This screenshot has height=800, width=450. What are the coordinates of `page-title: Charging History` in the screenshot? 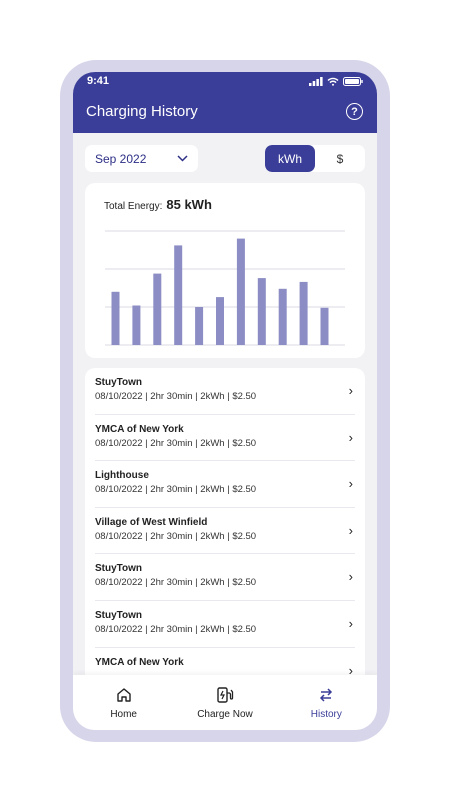 It's located at (142, 111).